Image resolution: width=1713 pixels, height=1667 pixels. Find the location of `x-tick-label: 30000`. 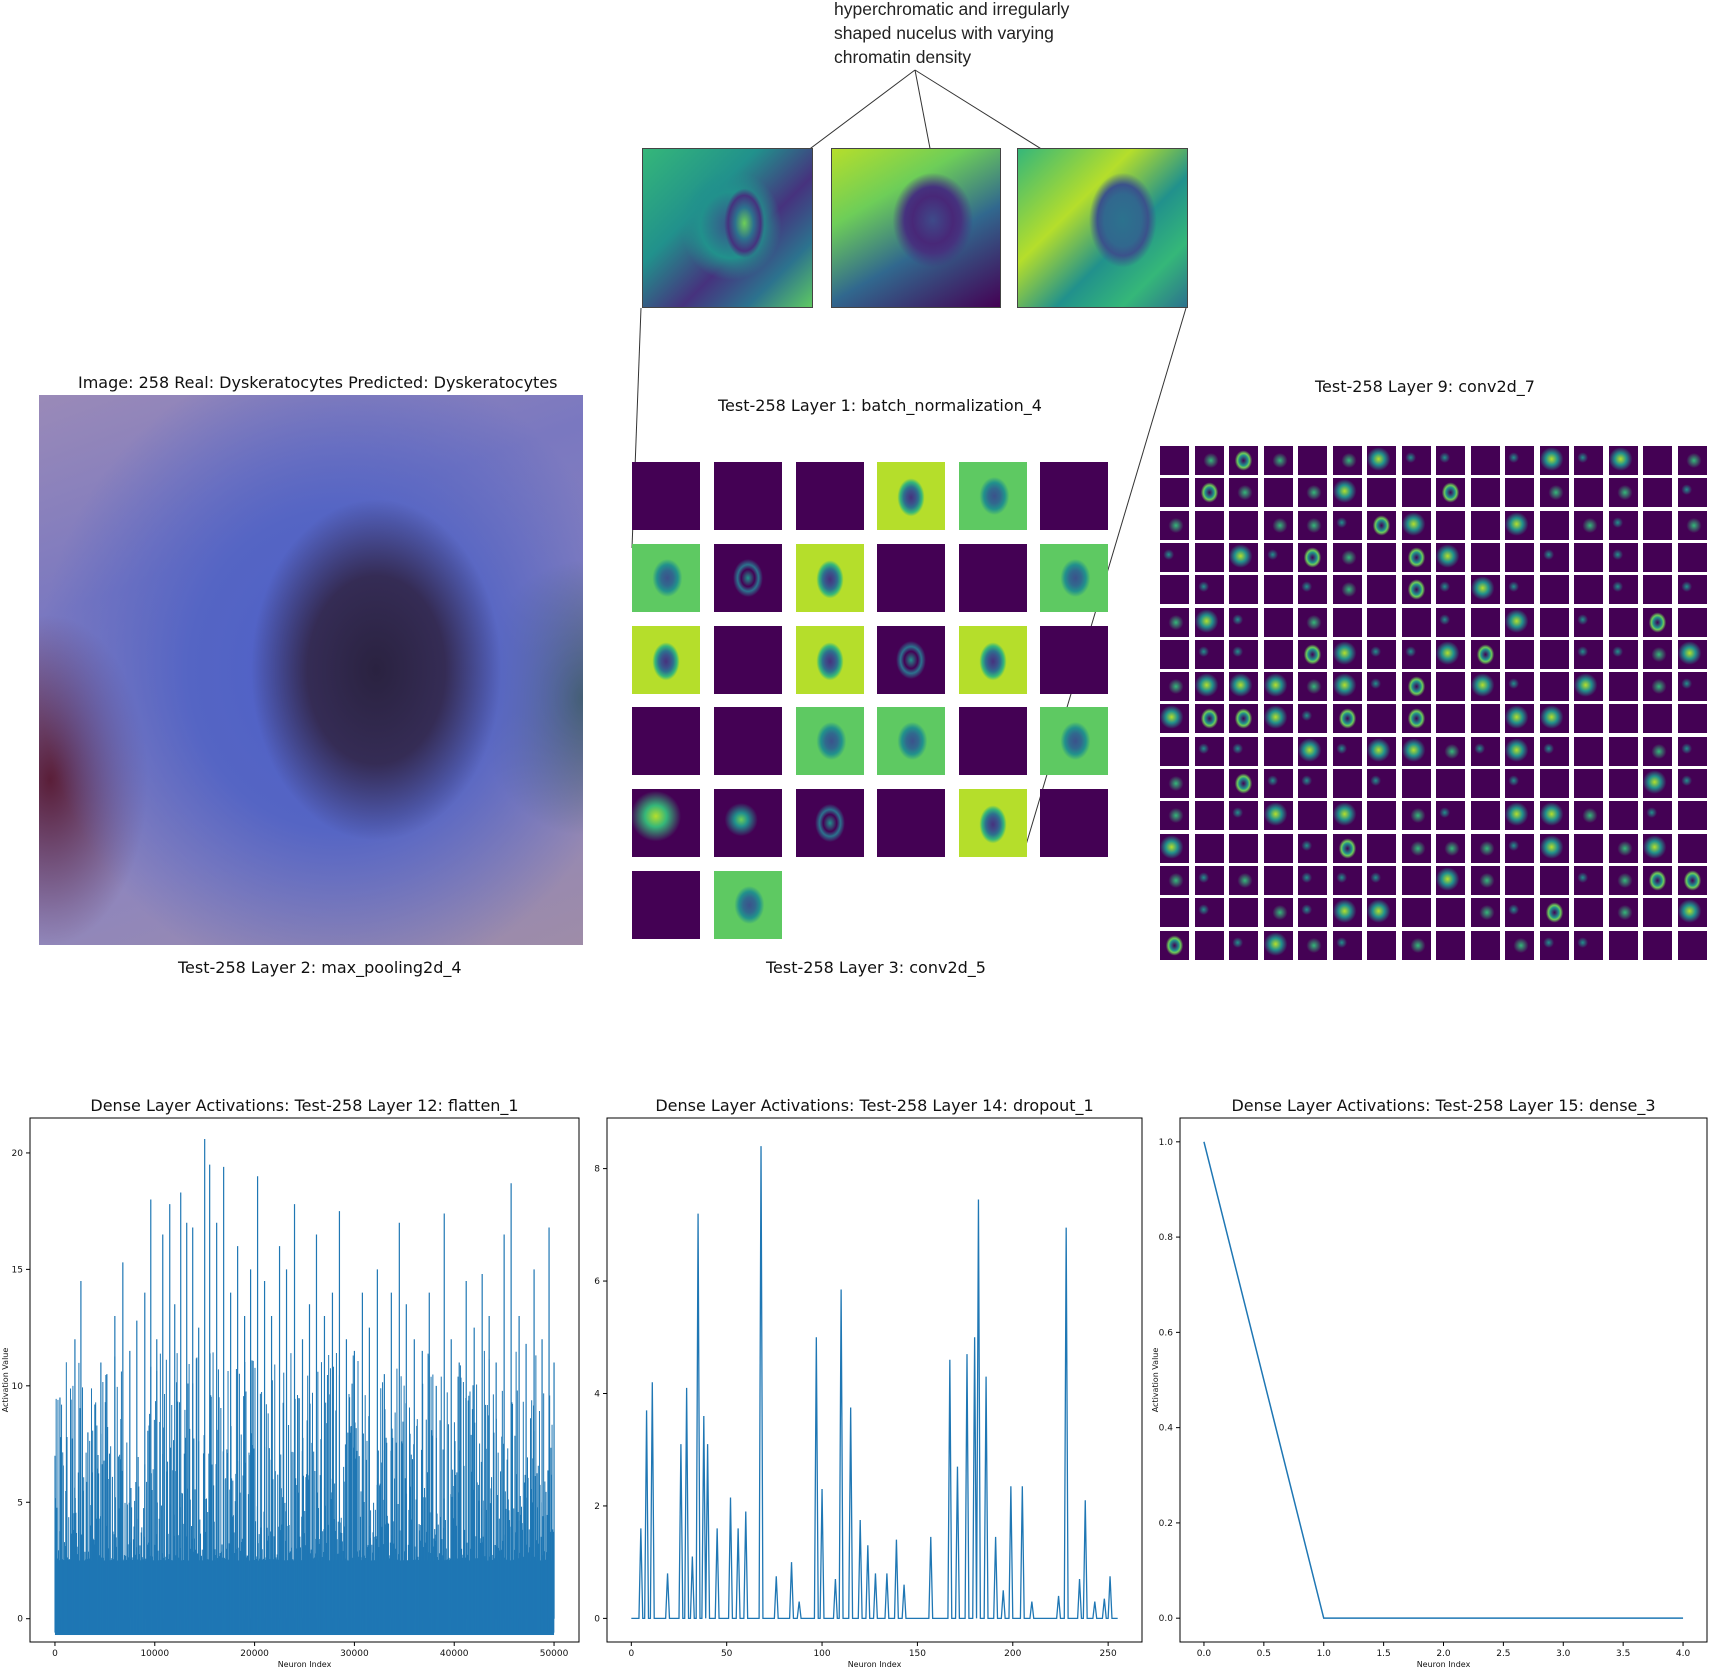

x-tick-label: 30000 is located at coordinates (354, 1654).